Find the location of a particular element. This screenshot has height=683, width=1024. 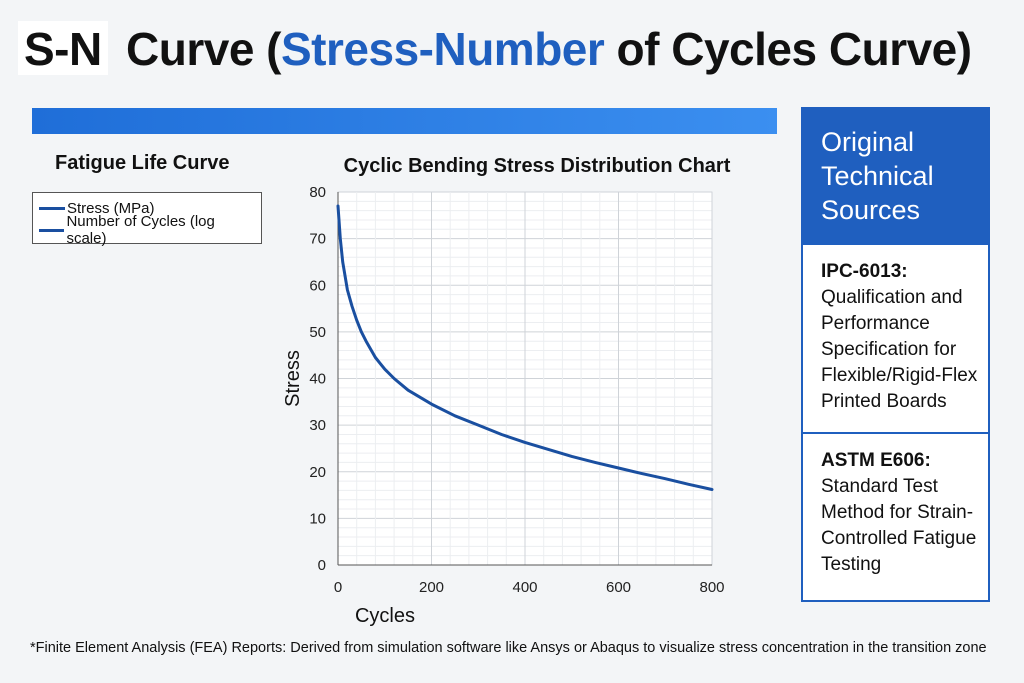

source-code: IPC-6013: is located at coordinates (864, 271).